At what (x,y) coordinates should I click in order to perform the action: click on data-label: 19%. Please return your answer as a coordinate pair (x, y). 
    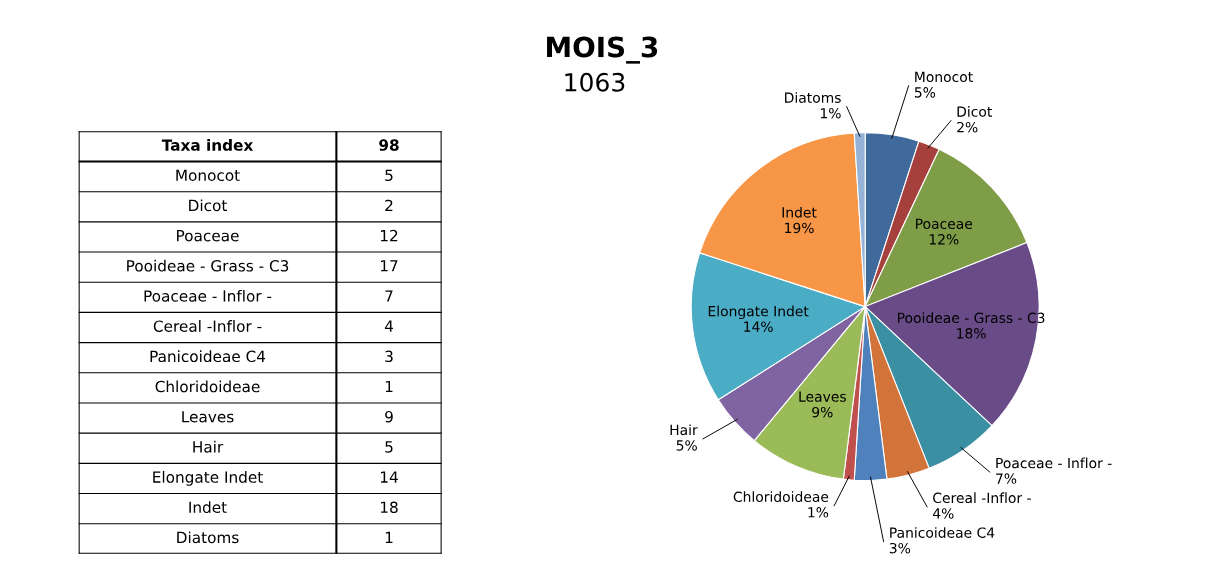
    Looking at the image, I should click on (799, 228).